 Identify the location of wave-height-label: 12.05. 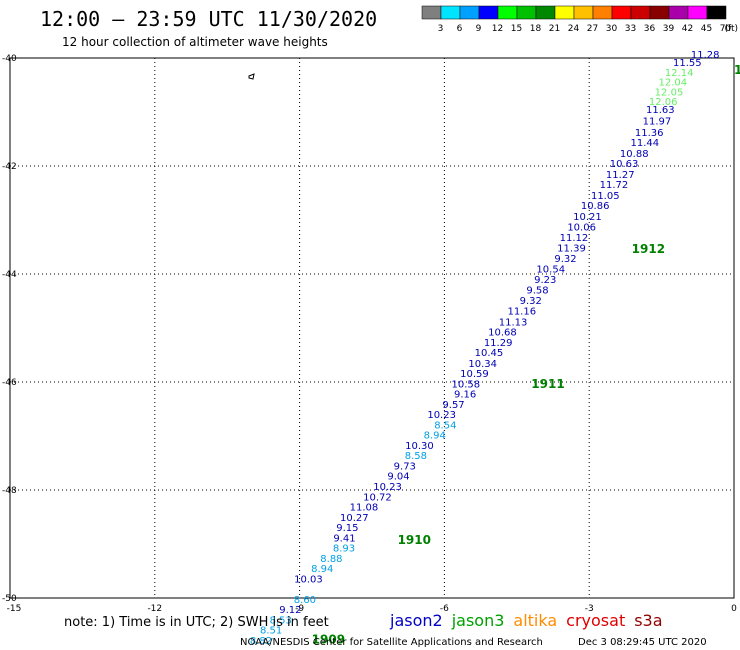
(669, 92).